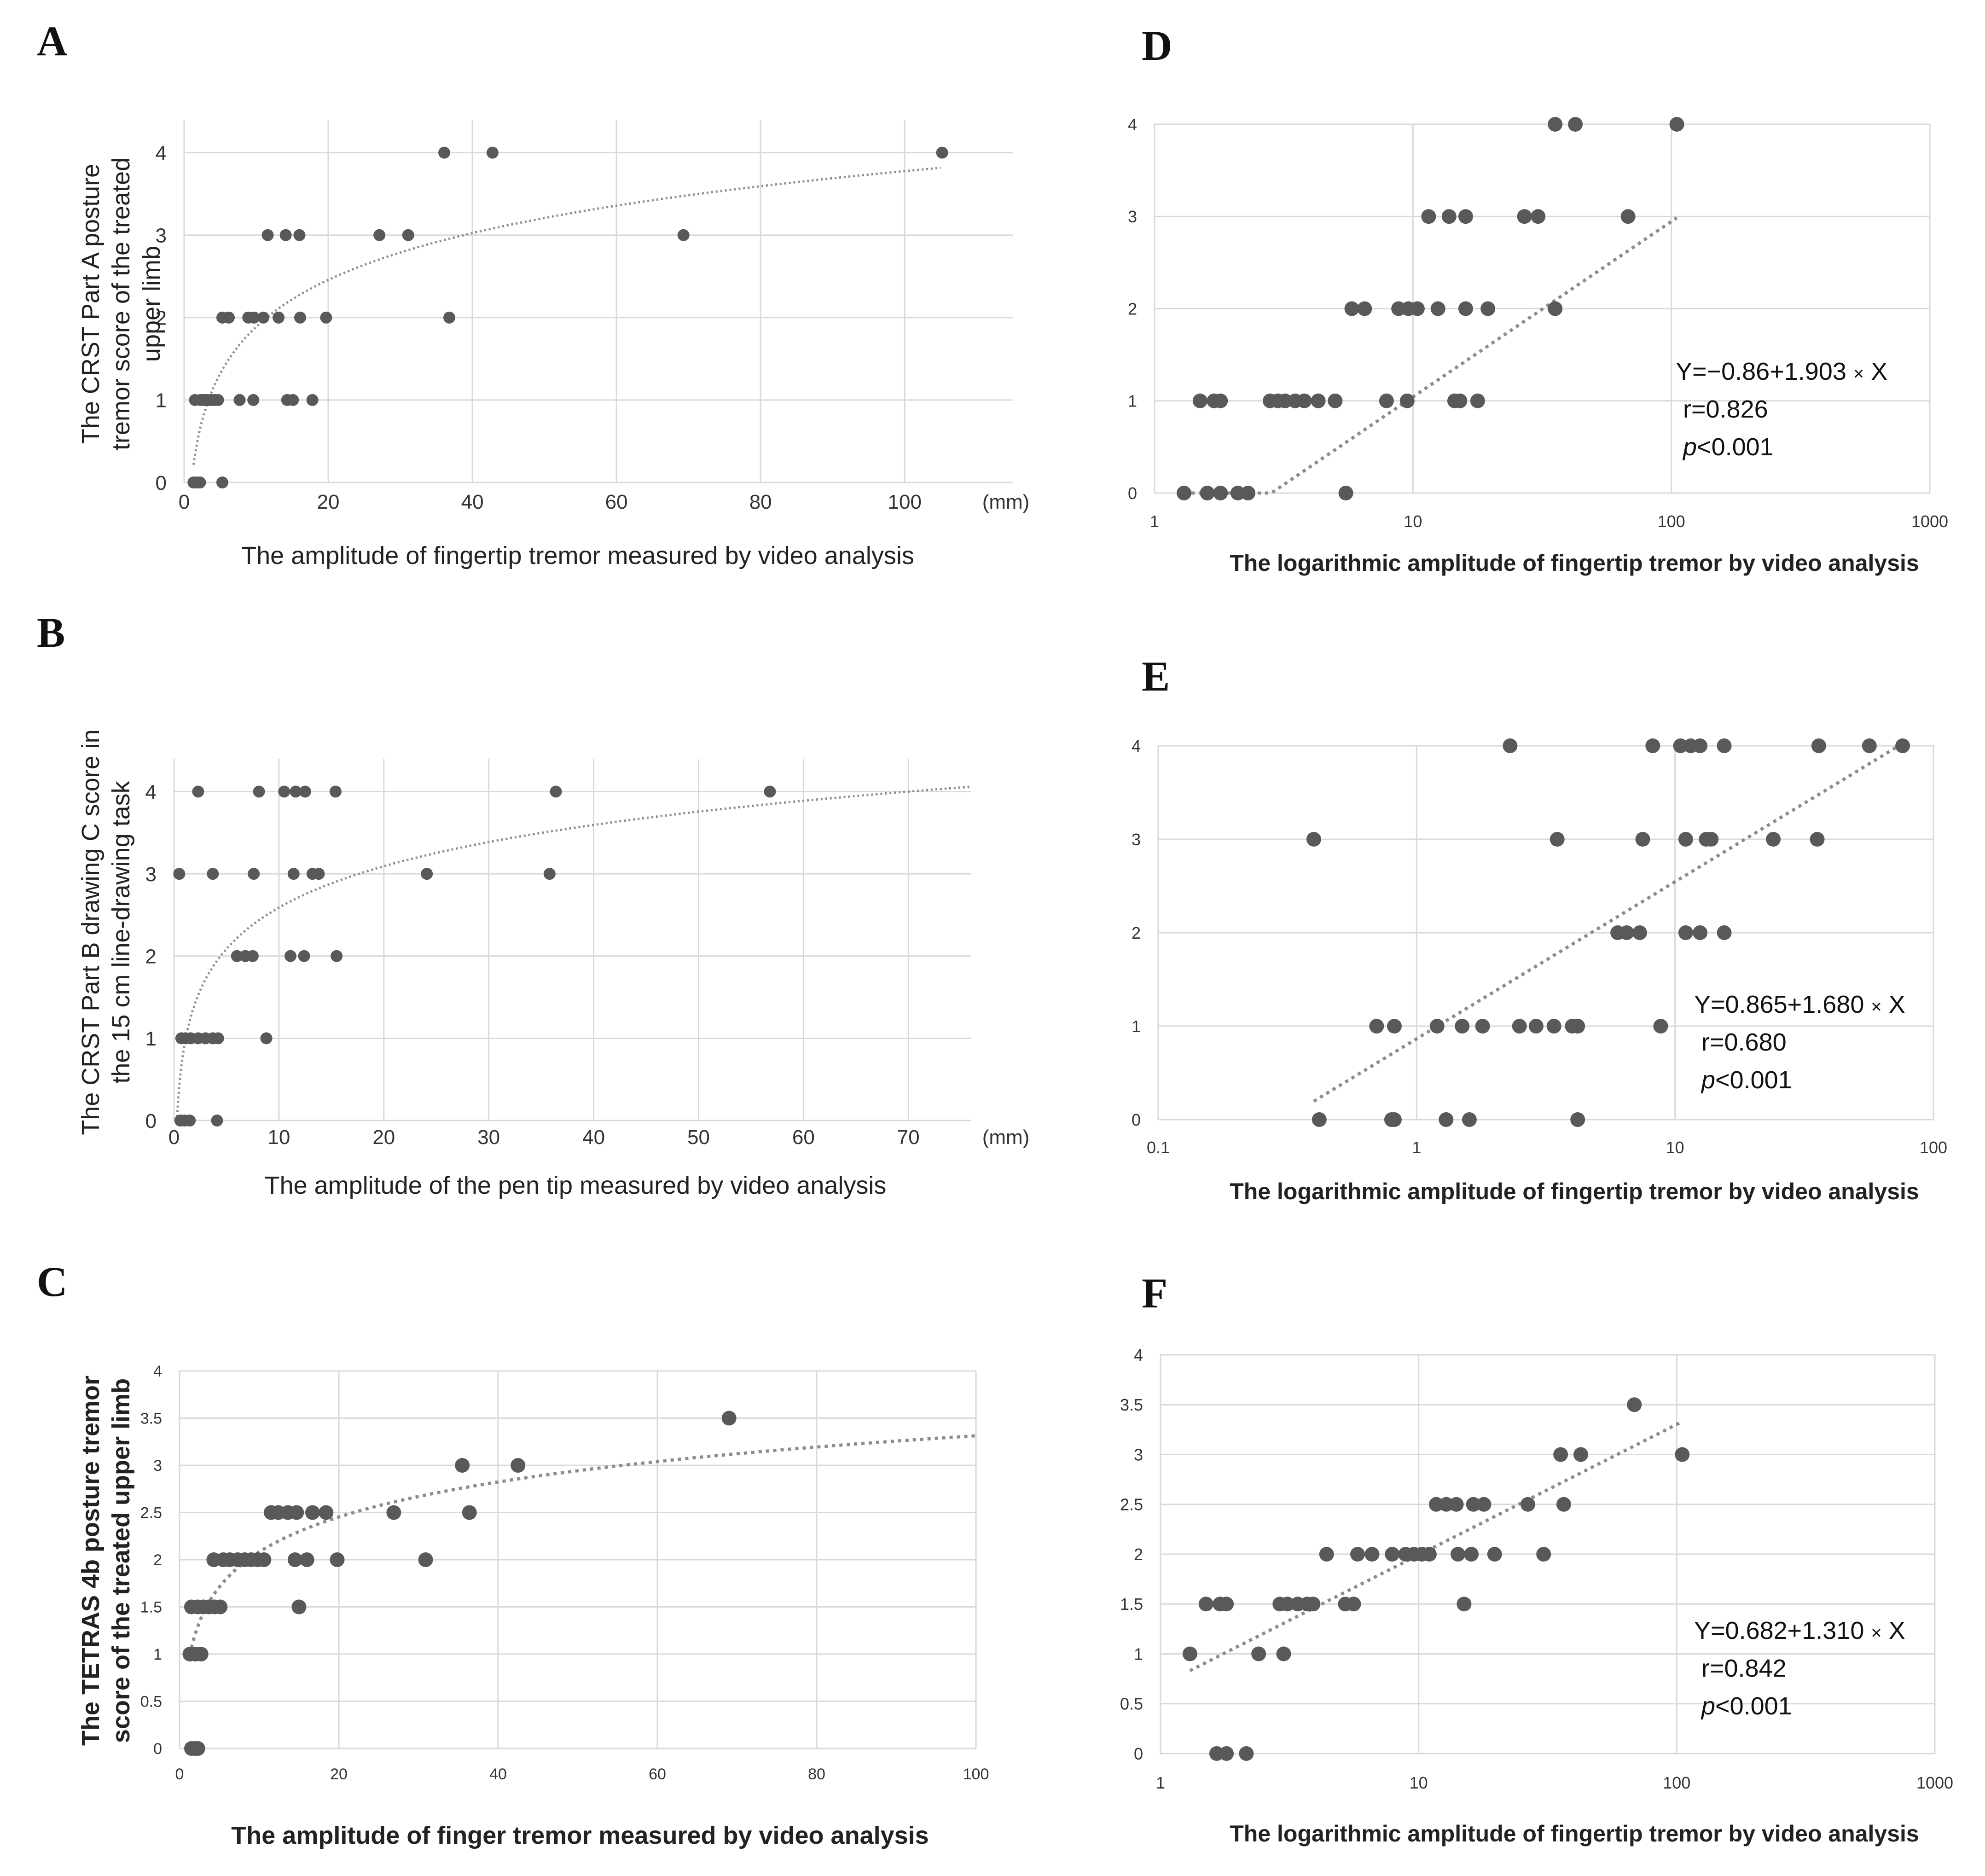  I want to click on y-axis-title-line: upper limb, so click(151, 304).